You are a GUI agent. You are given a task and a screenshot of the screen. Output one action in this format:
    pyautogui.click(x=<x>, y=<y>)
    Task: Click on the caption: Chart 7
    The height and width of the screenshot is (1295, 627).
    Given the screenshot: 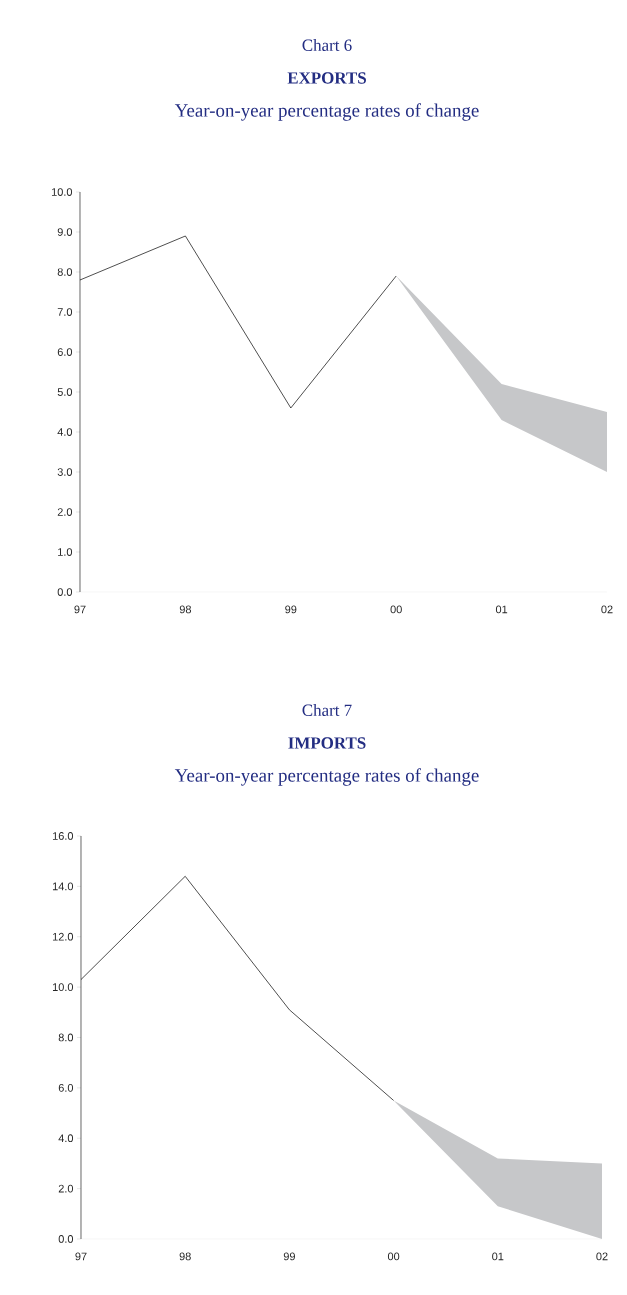 What is the action you would take?
    pyautogui.click(x=327, y=710)
    